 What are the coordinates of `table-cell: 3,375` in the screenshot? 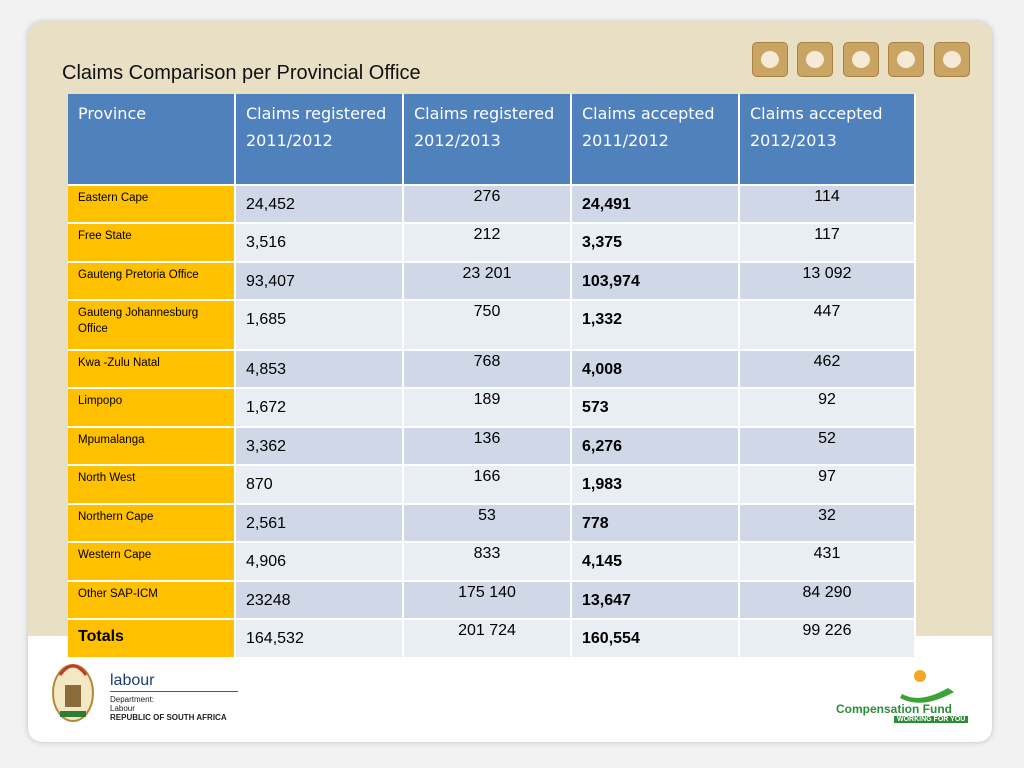 It's located at (656, 243).